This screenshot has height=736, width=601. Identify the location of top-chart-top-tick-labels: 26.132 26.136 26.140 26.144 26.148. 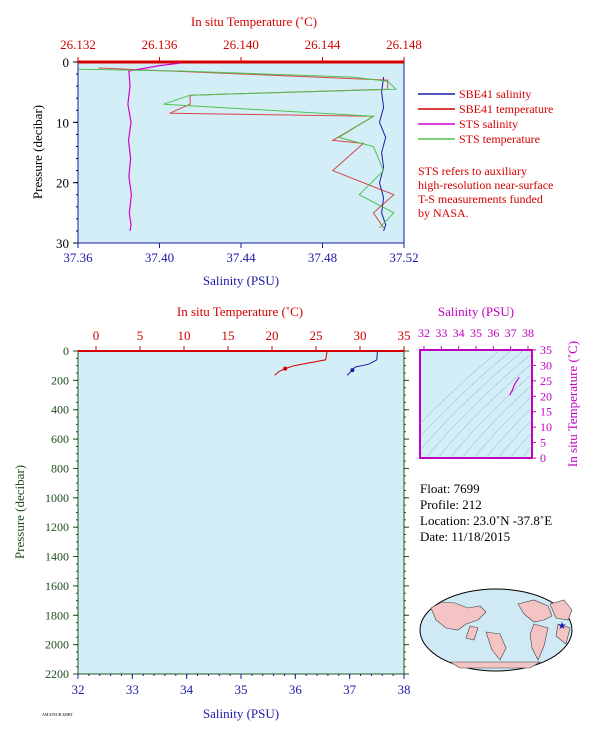
(241, 49).